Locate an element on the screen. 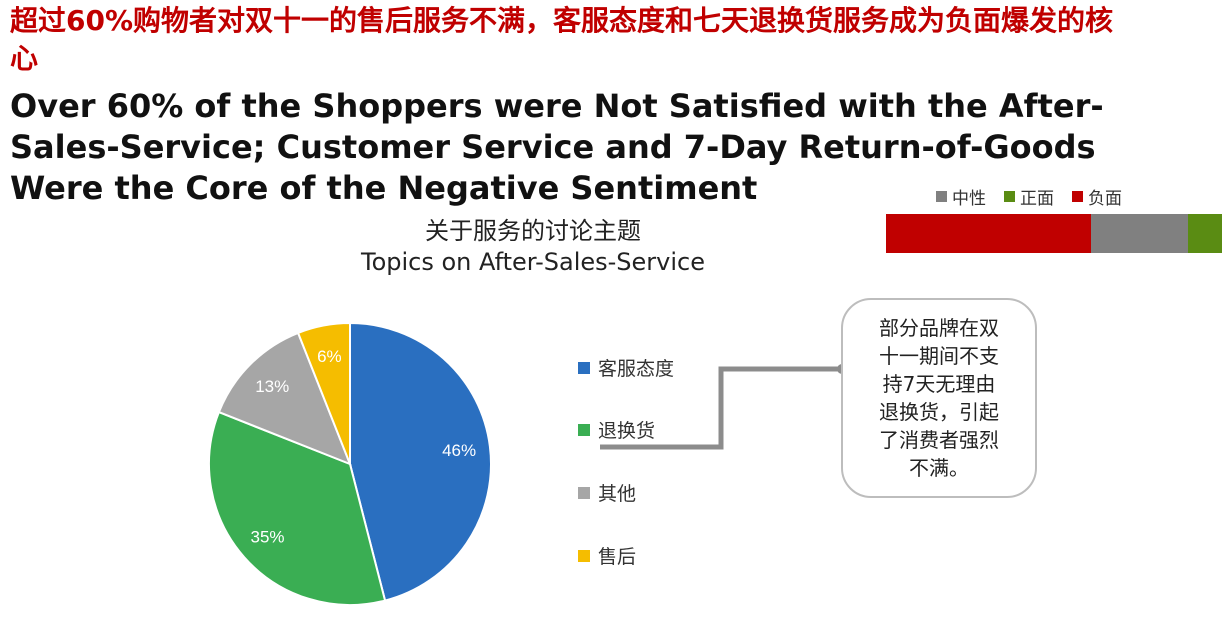 This screenshot has width=1222, height=623. negative-label: 负面 is located at coordinates (1105, 199).